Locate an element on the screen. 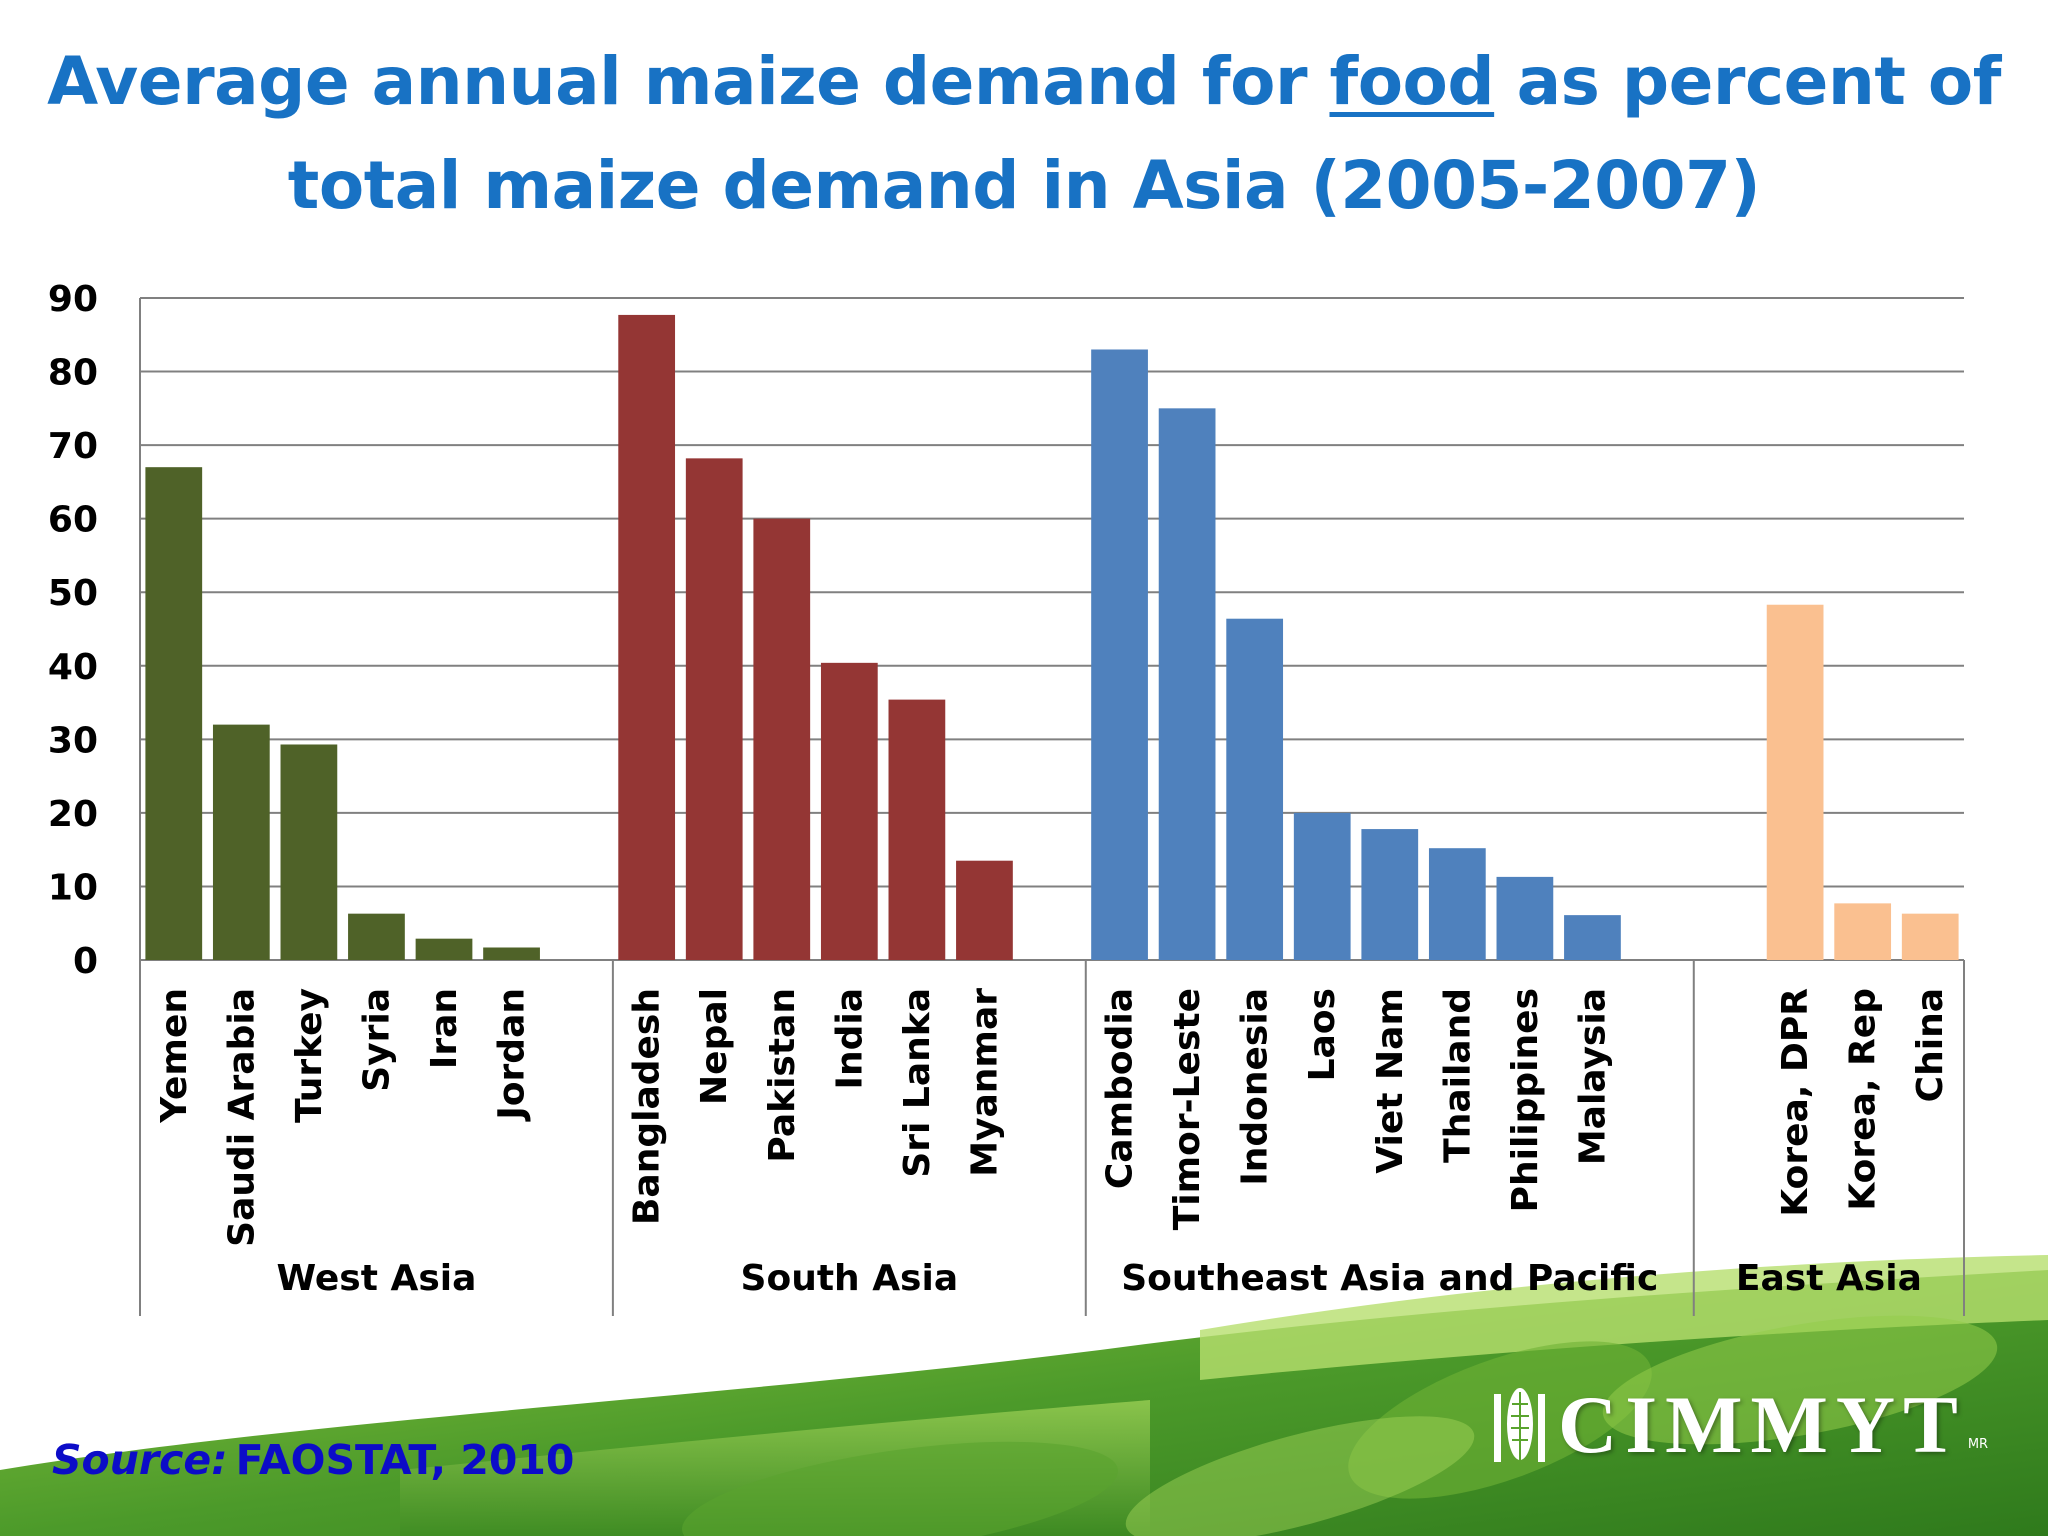  x-tick-label: Saudi Arabia is located at coordinates (241, 1117).